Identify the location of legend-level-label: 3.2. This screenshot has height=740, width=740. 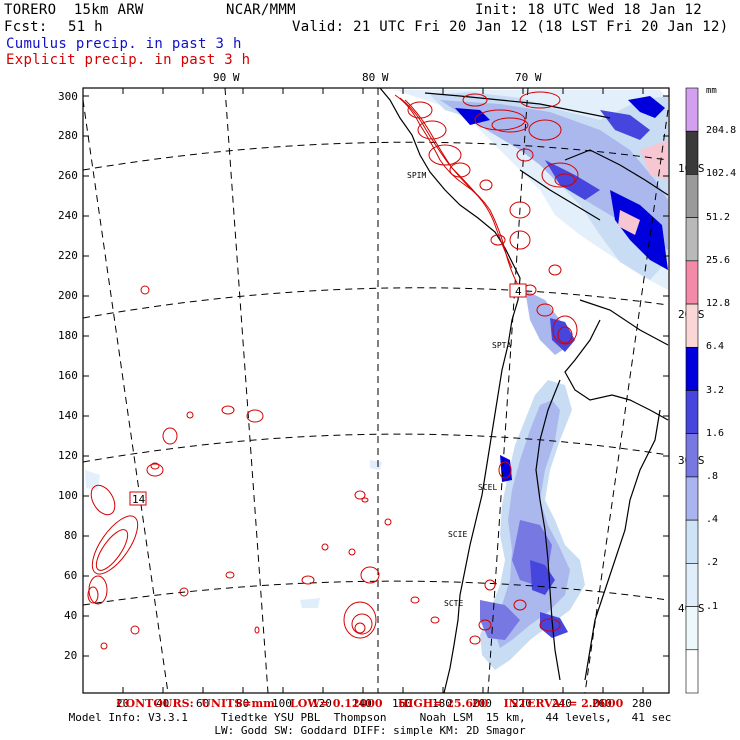
(715, 390).